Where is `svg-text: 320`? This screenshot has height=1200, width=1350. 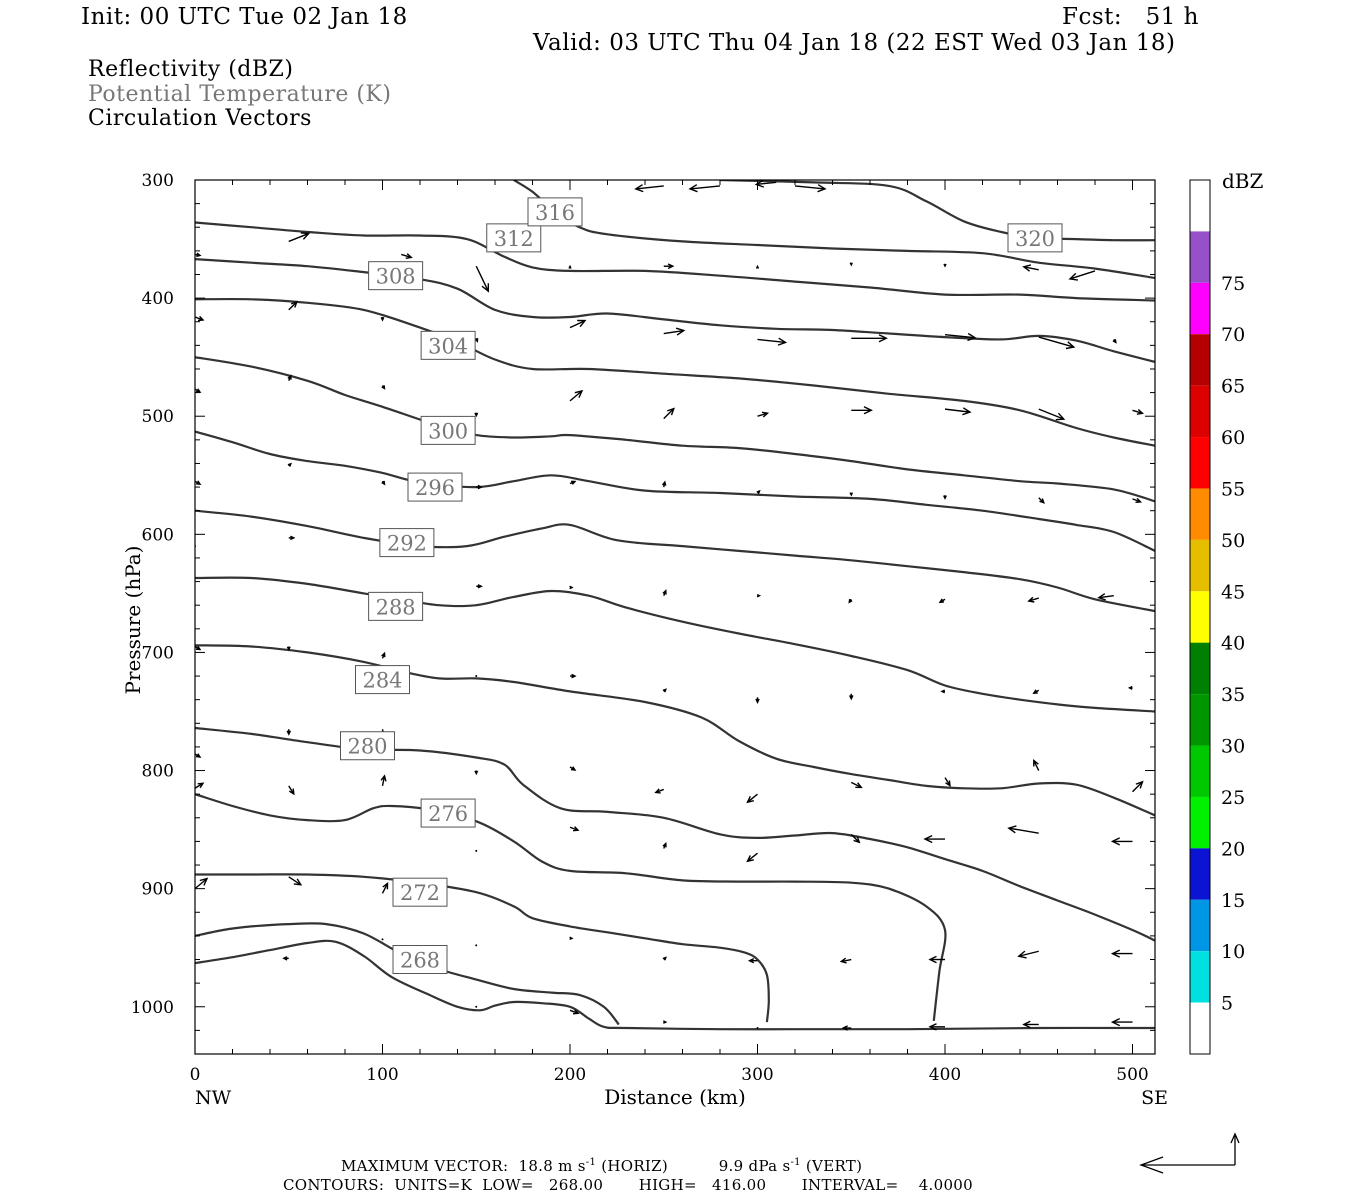 svg-text: 320 is located at coordinates (1035, 239).